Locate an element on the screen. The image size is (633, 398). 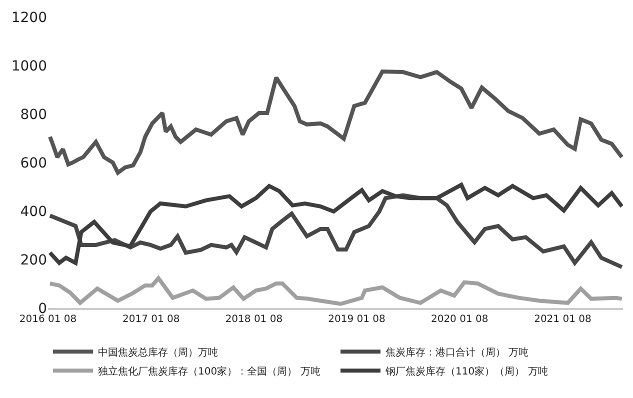
legend-label: 独立焦化厂焦炭库存（100家）：全国（周） 万吨 is located at coordinates (209, 372).